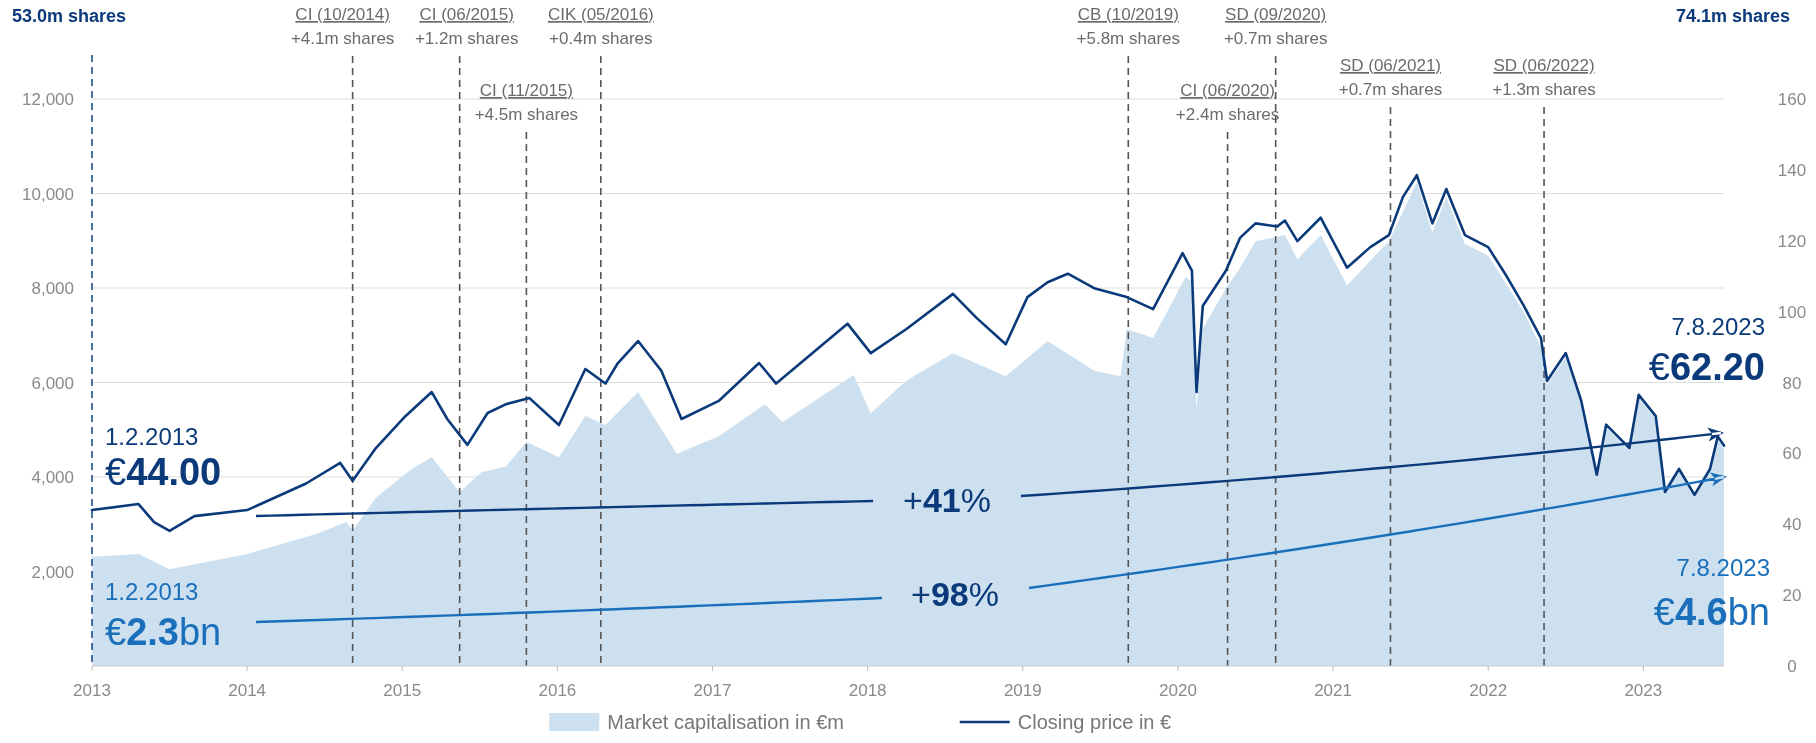 Image resolution: width=1816 pixels, height=743 pixels. I want to click on x-tick-label: 2017, so click(712, 690).